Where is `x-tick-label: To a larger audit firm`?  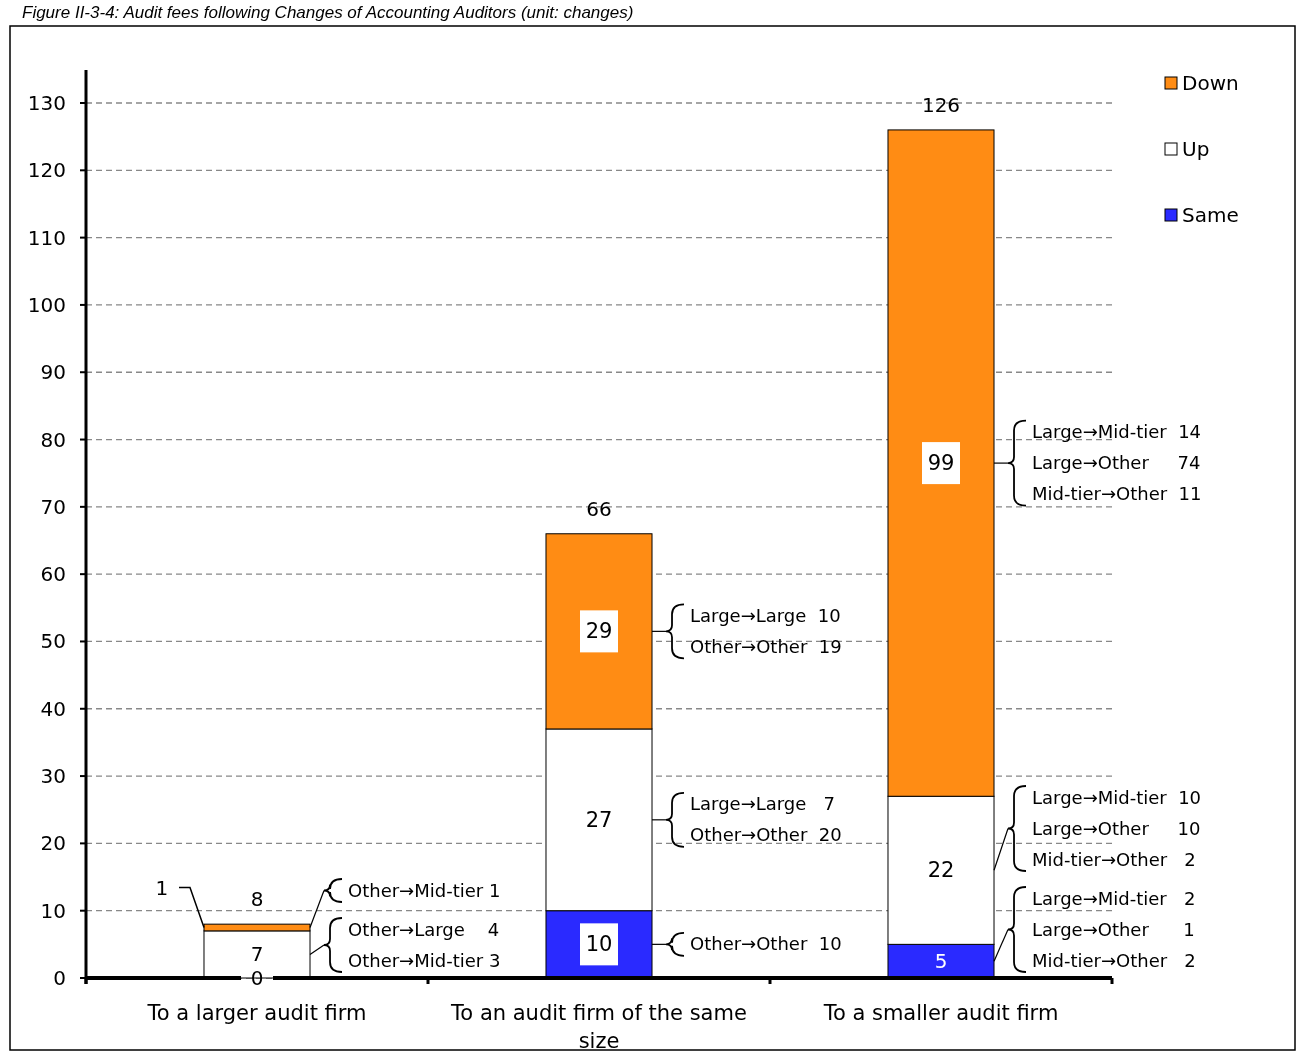 x-tick-label: To a larger audit firm is located at coordinates (256, 1013).